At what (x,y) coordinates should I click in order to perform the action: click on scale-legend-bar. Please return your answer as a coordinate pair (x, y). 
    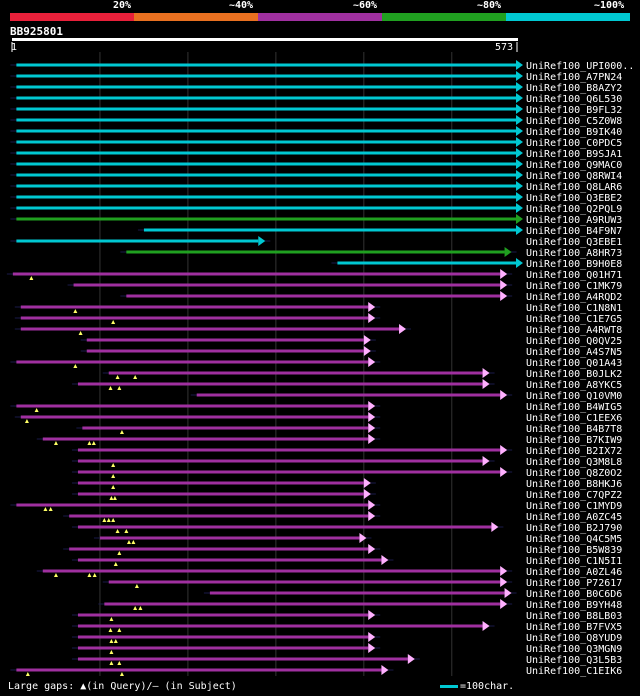
    Looking at the image, I should click on (449, 686).